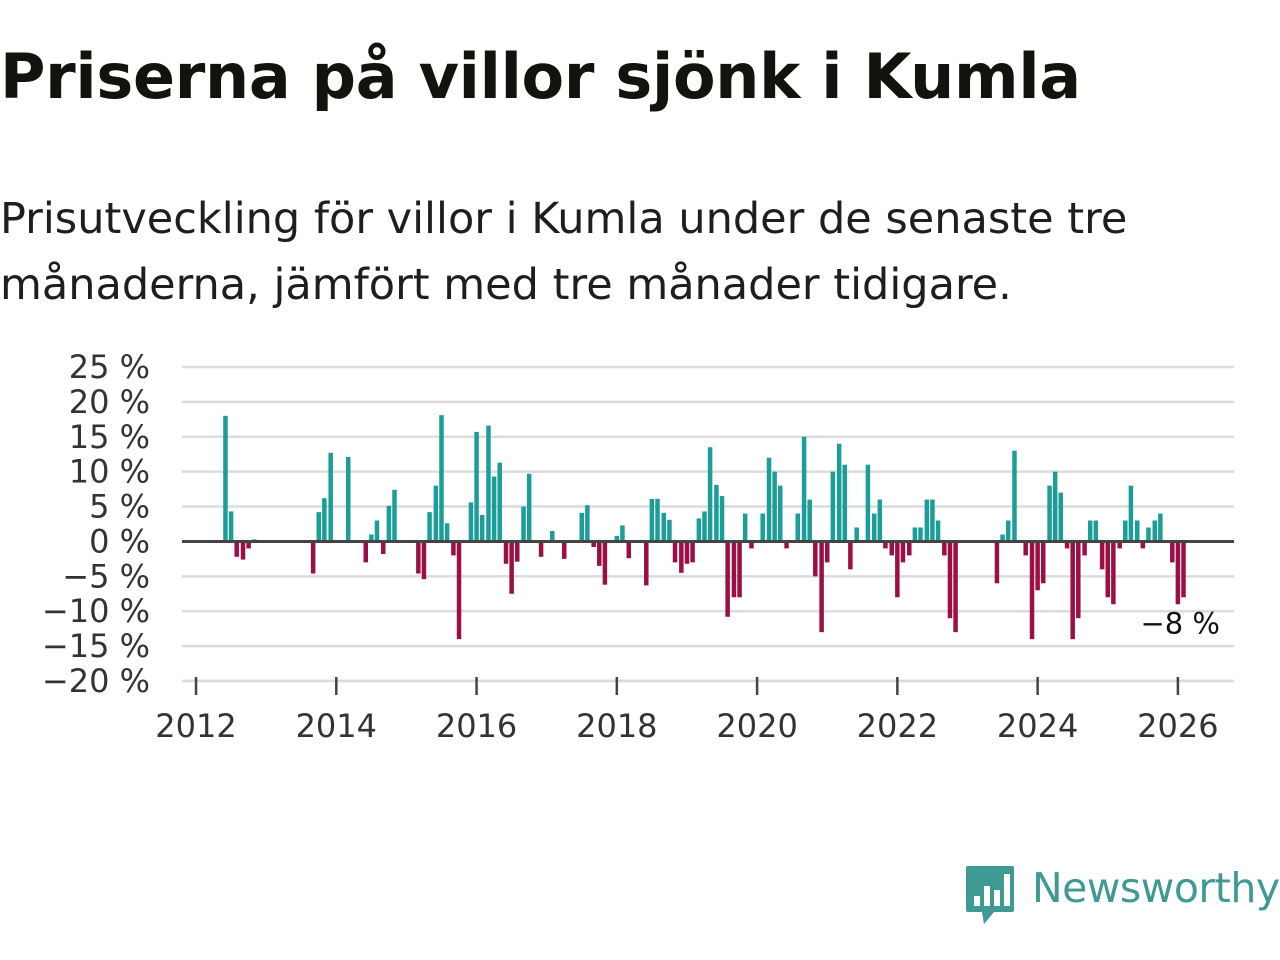 This screenshot has height=960, width=1280. I want to click on x-tick-label: 2022, so click(897, 726).